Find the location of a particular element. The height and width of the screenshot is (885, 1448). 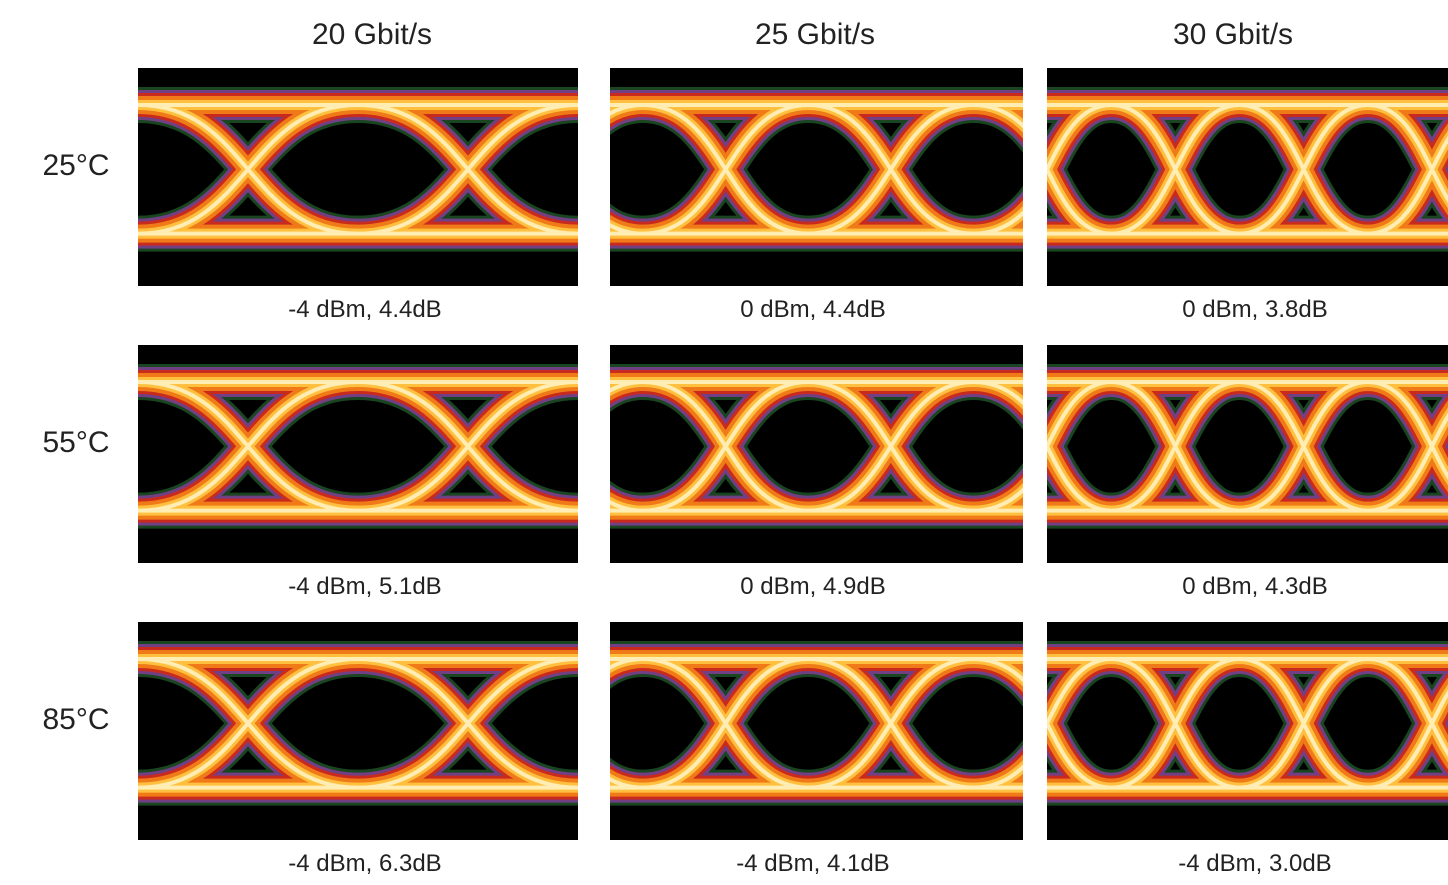

caption: -4 dBm, 4.1dB is located at coordinates (812, 863).